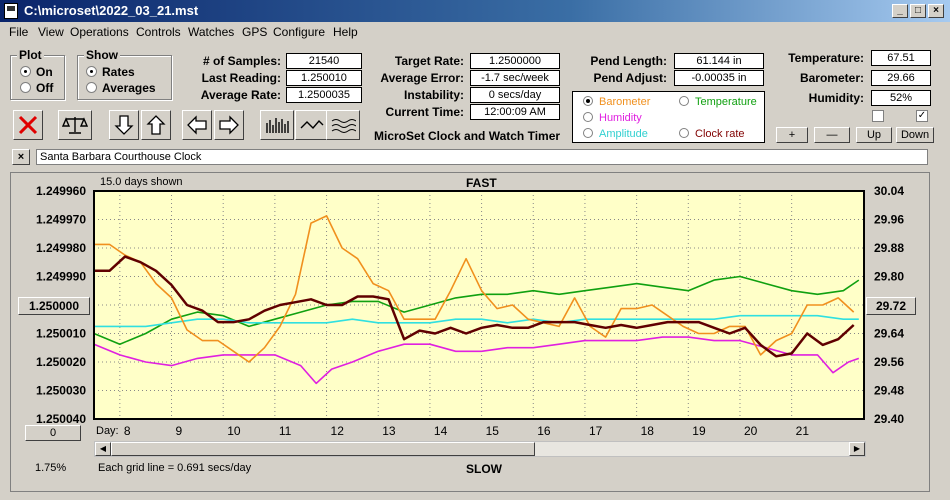  I want to click on arrow-down-button, so click(124, 125).